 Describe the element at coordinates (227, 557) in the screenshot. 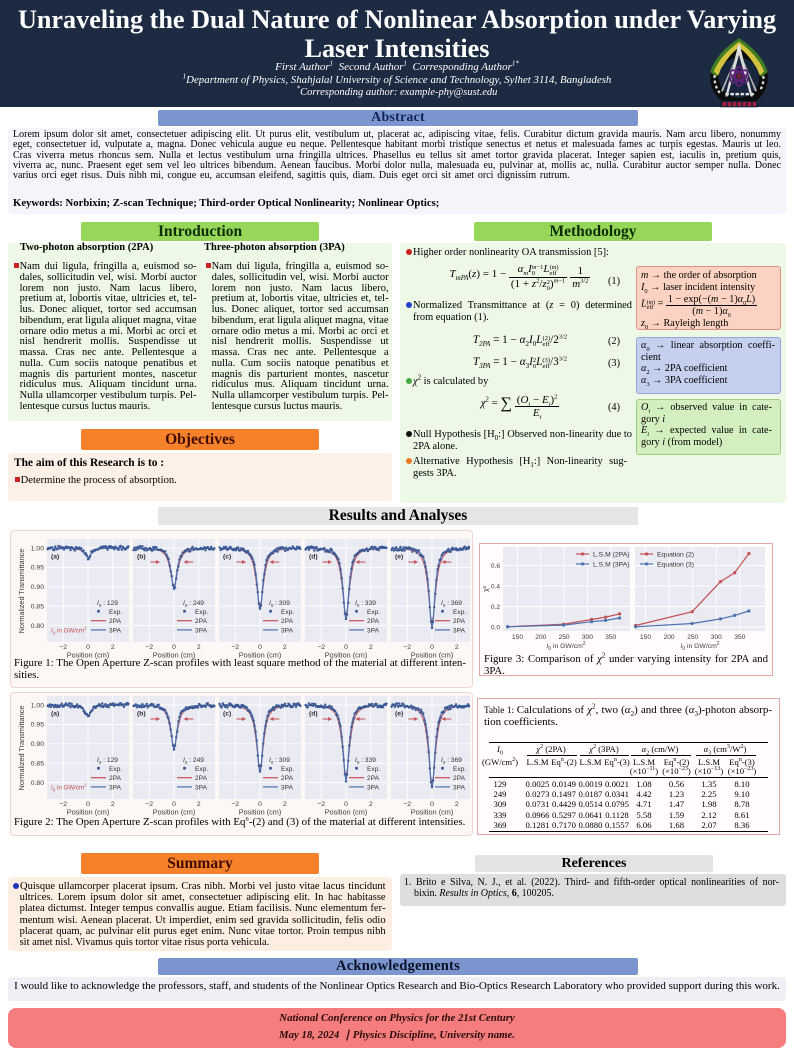

I see `svg-text: (c)` at that location.